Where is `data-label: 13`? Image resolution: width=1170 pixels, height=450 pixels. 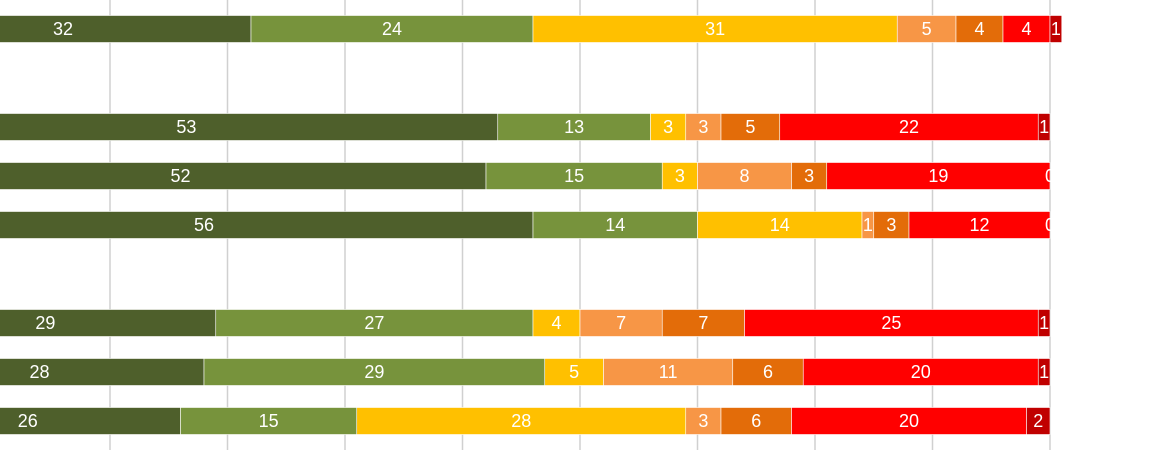 data-label: 13 is located at coordinates (574, 127).